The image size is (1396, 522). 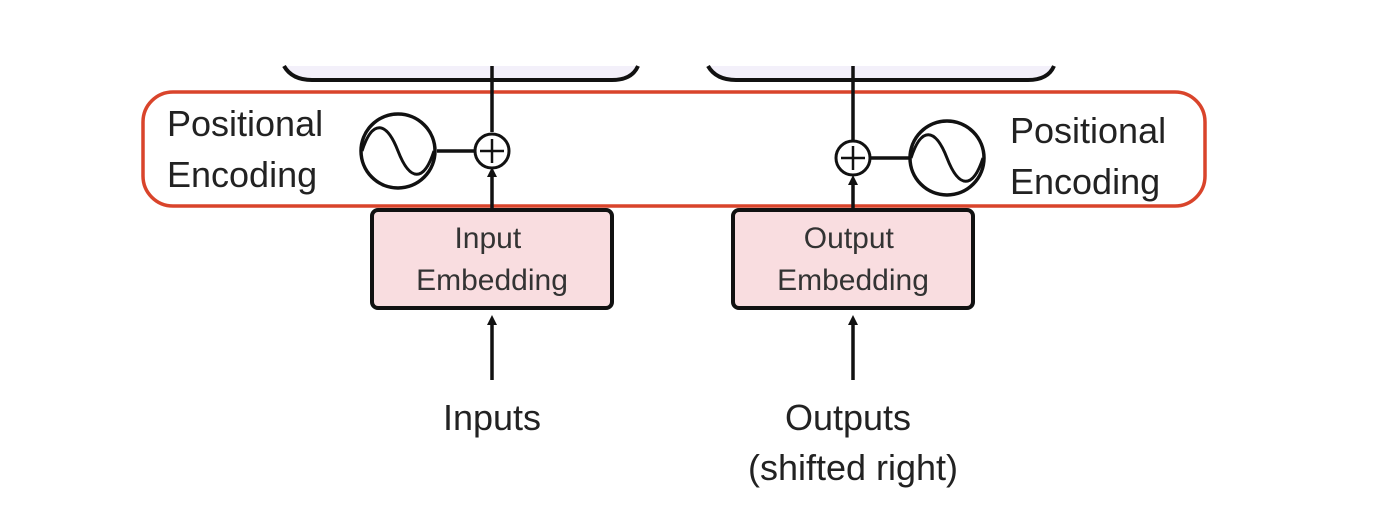 I want to click on input-embedding-label: Input Embedding, so click(x=492, y=259).